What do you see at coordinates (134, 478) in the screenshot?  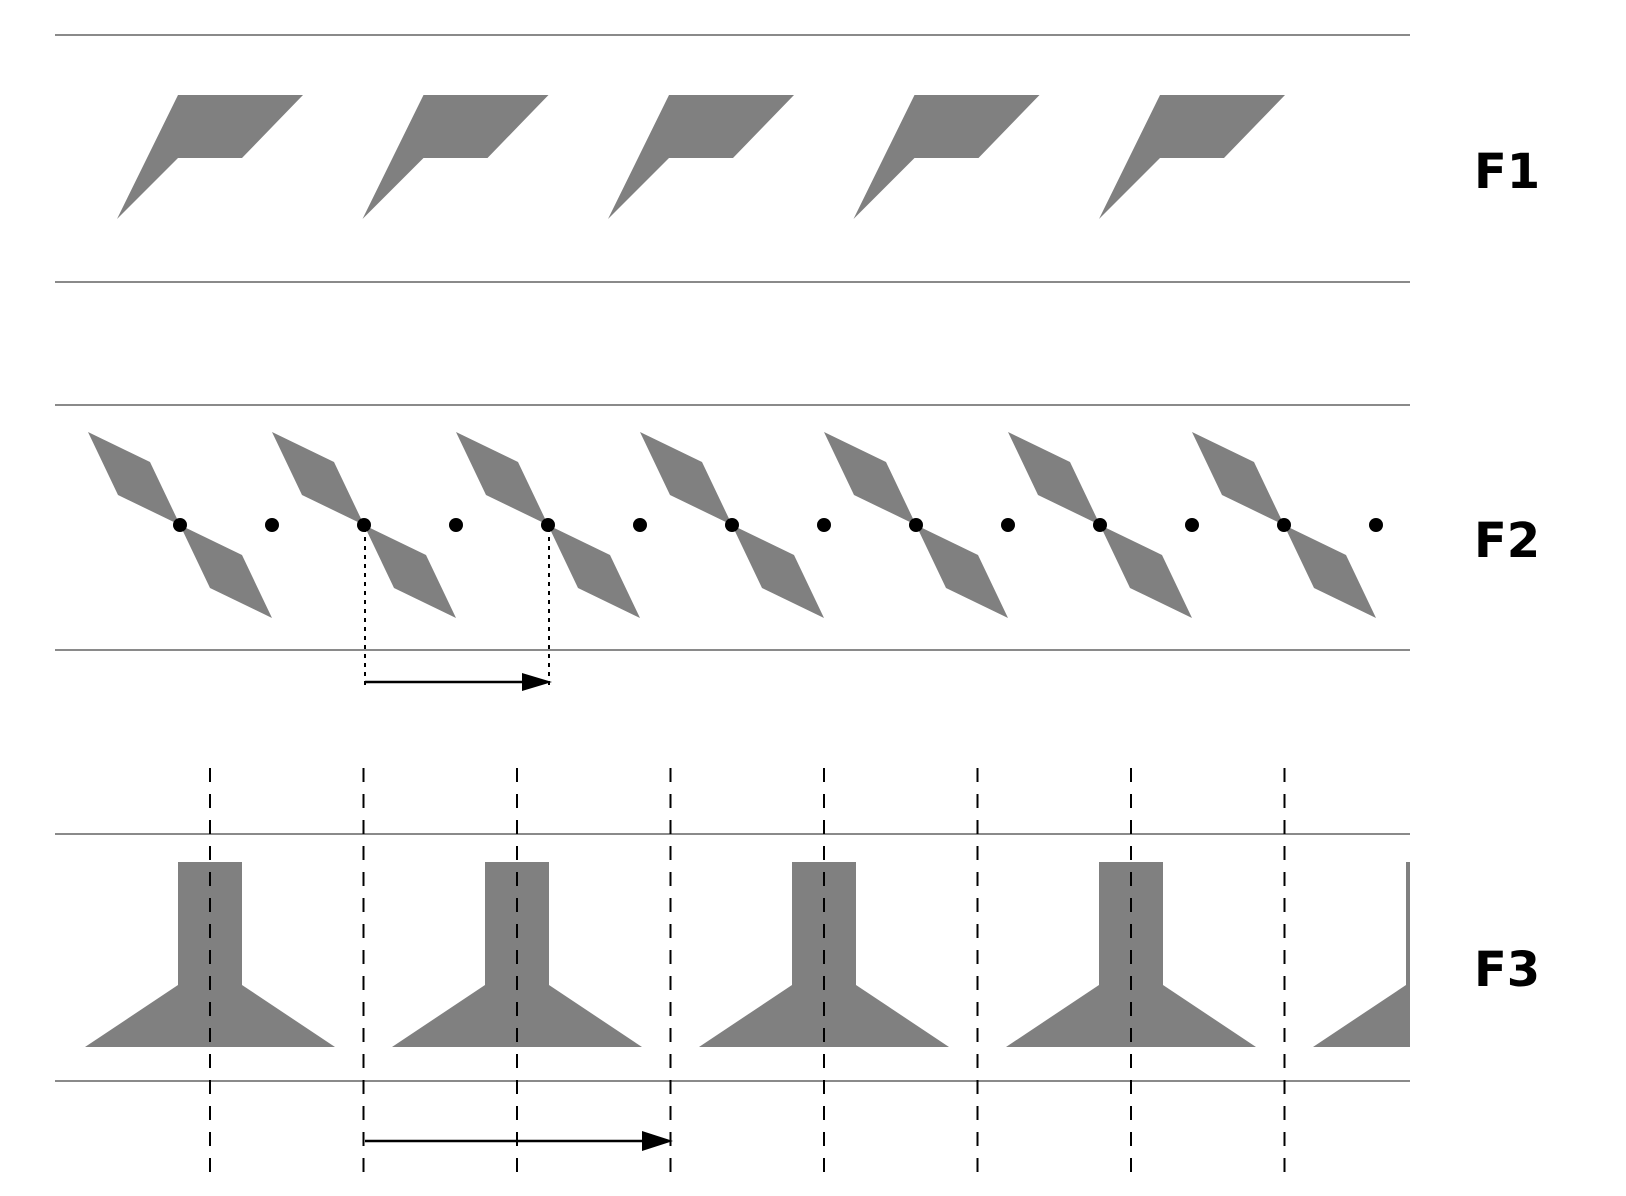 I see `f2-motif-1-upper-blade` at bounding box center [134, 478].